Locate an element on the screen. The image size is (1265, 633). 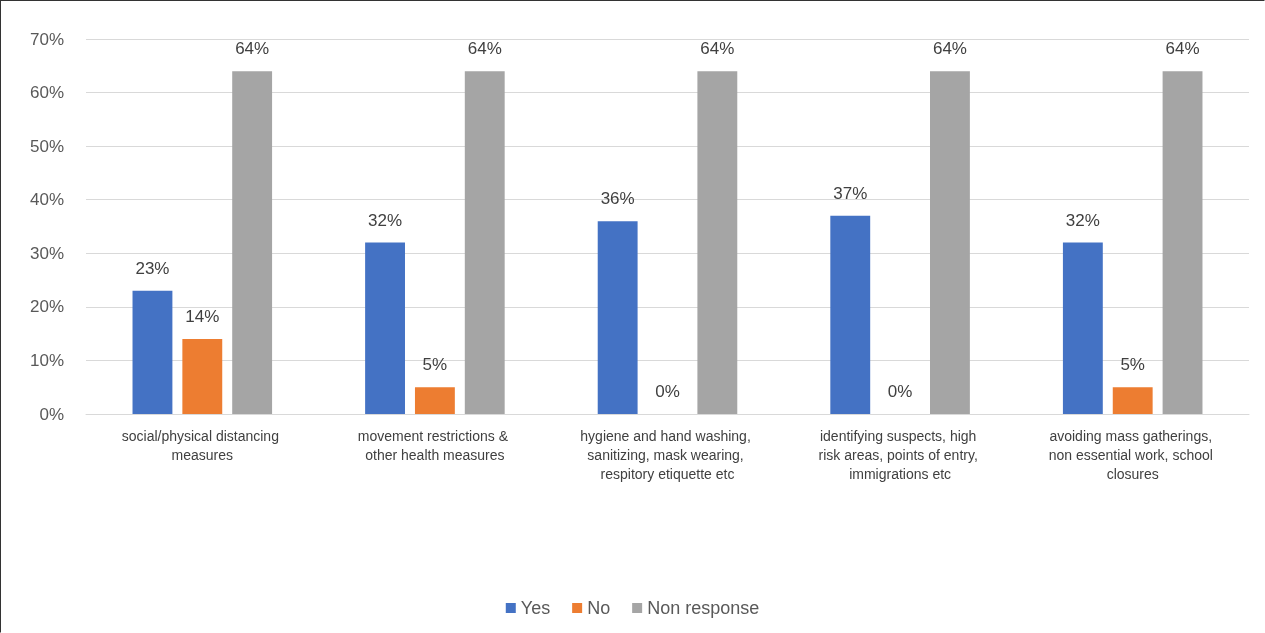
data-label: 37% is located at coordinates (850, 193).